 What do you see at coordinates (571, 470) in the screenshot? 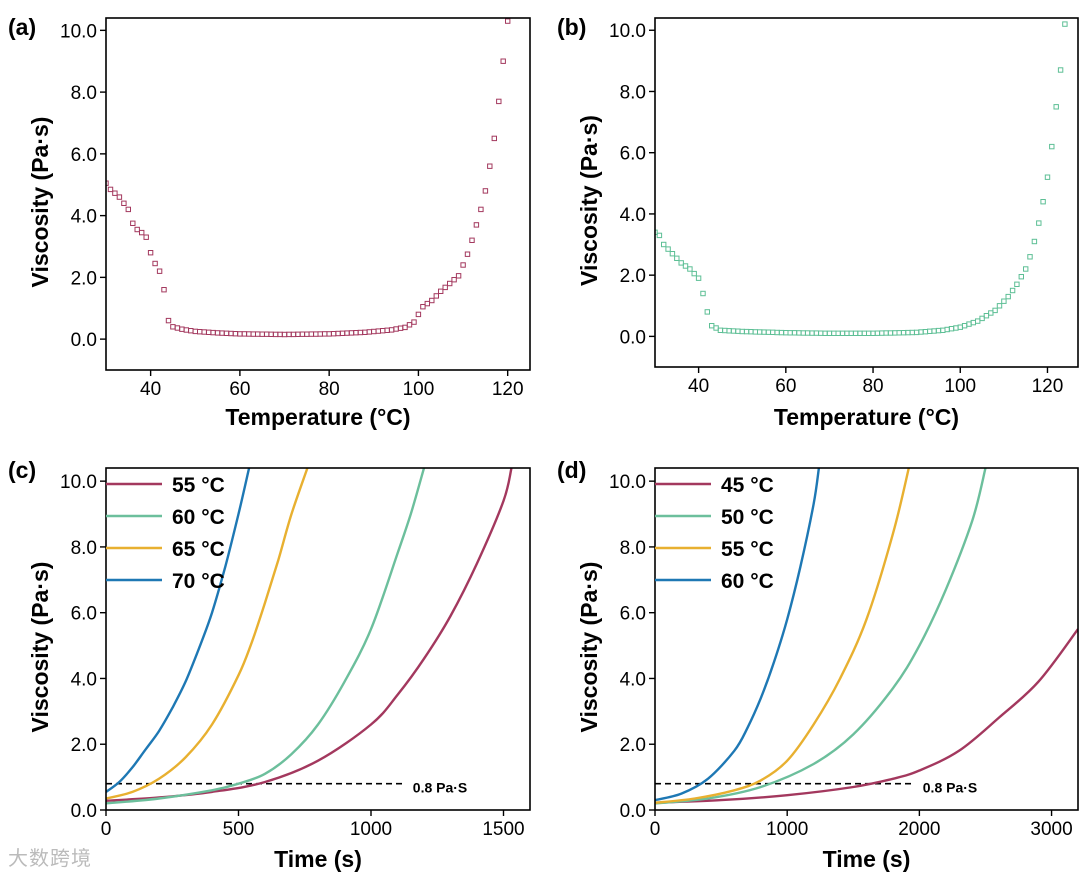
I see `panel-label: (d)` at bounding box center [571, 470].